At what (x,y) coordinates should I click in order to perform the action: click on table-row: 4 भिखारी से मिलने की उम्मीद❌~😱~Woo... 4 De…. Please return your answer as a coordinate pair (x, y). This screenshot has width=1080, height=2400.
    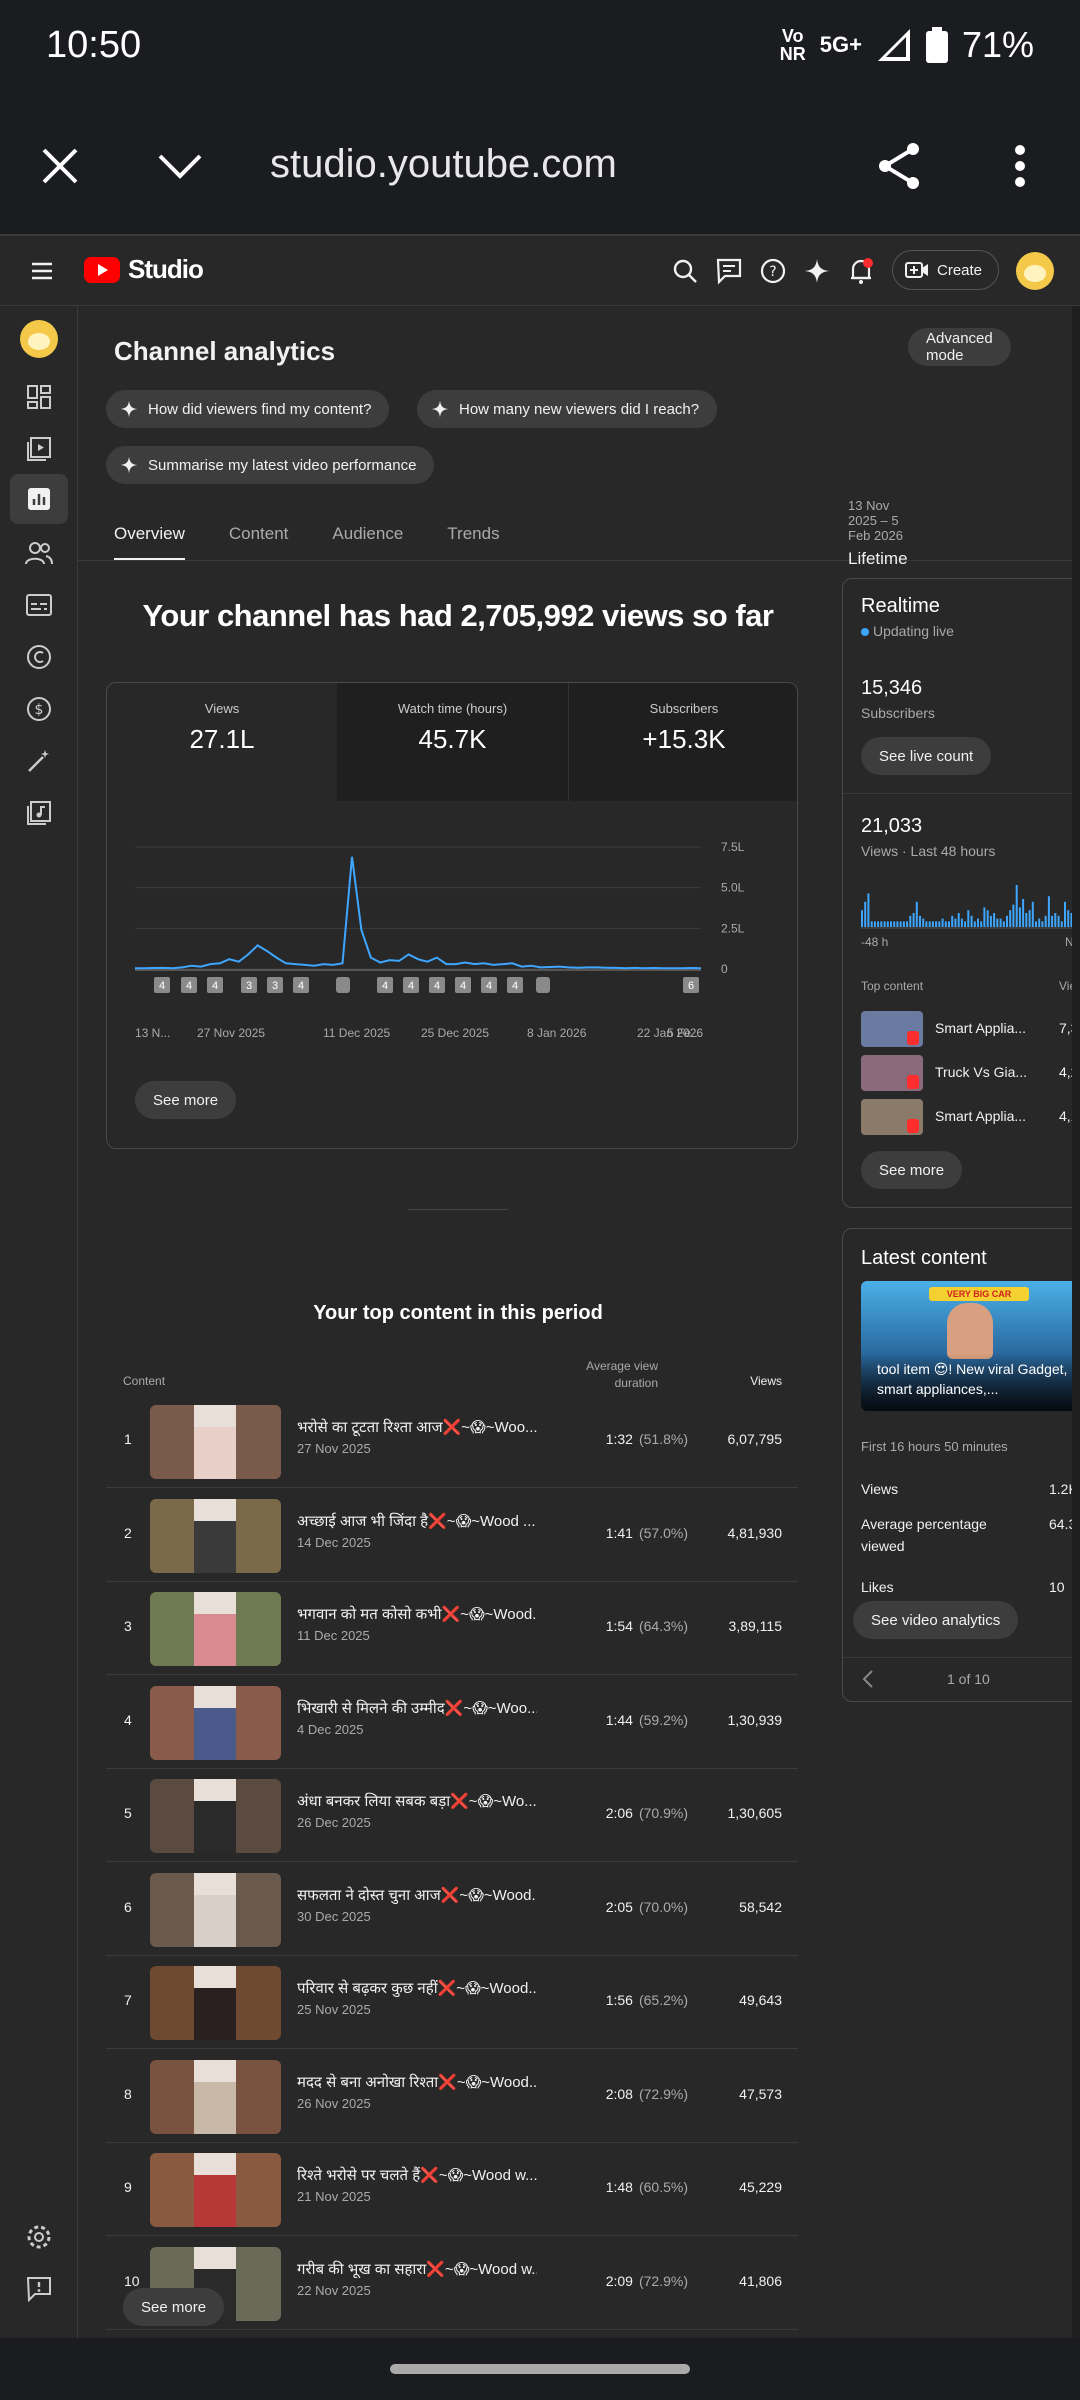
    Looking at the image, I should click on (452, 1722).